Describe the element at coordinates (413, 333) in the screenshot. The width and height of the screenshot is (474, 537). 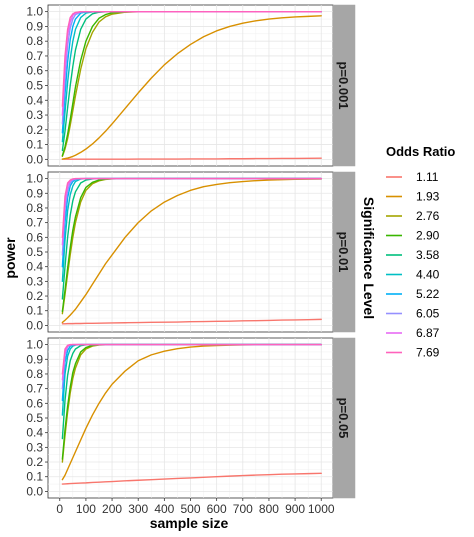
I see `legend-item-6.87: 6.87` at that location.